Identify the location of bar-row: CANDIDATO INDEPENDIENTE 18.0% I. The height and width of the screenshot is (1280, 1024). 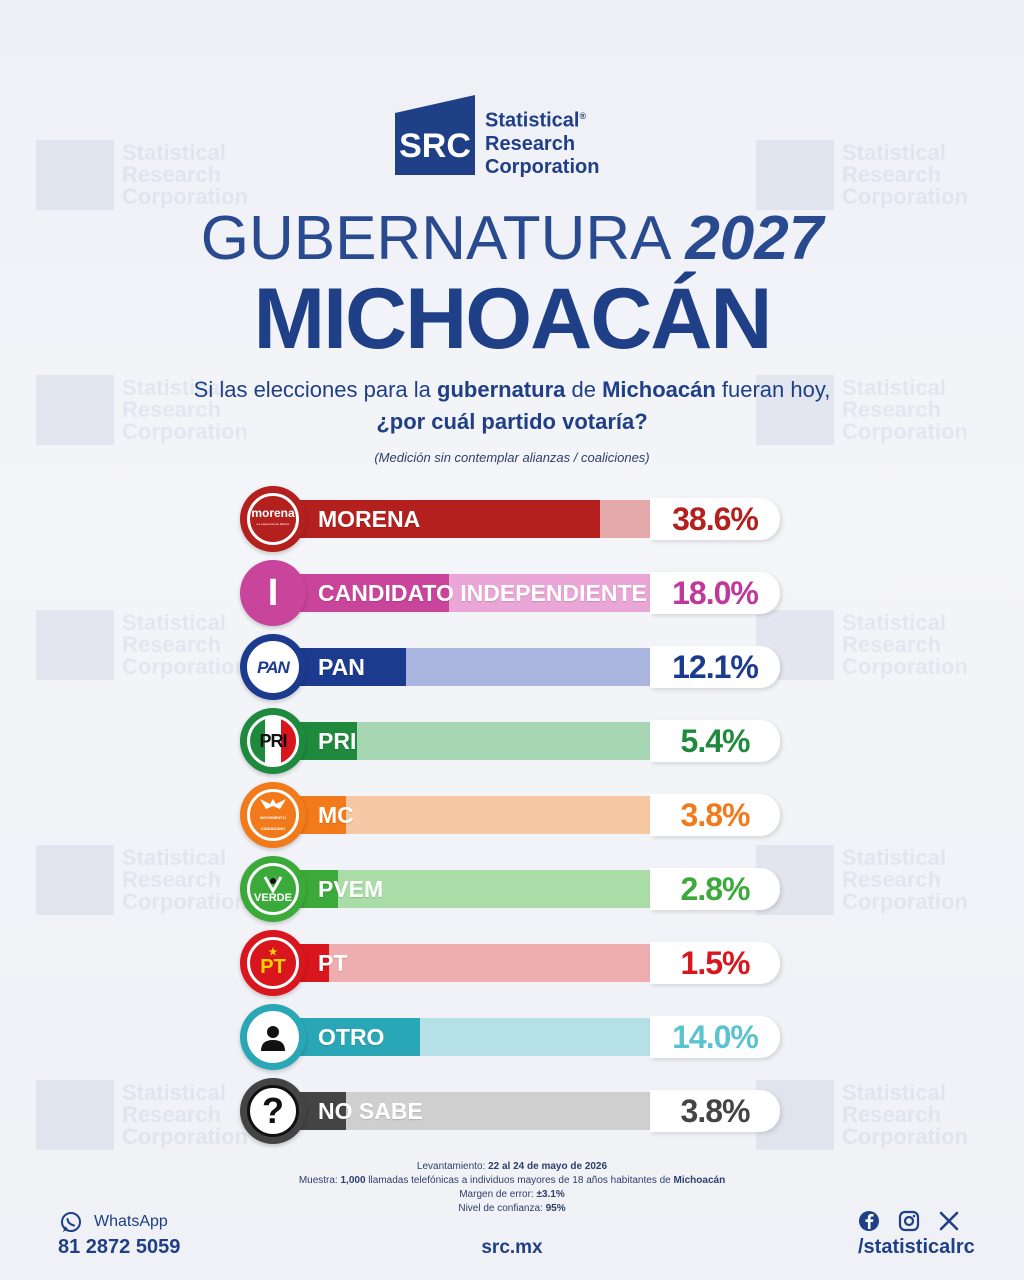
(512, 593).